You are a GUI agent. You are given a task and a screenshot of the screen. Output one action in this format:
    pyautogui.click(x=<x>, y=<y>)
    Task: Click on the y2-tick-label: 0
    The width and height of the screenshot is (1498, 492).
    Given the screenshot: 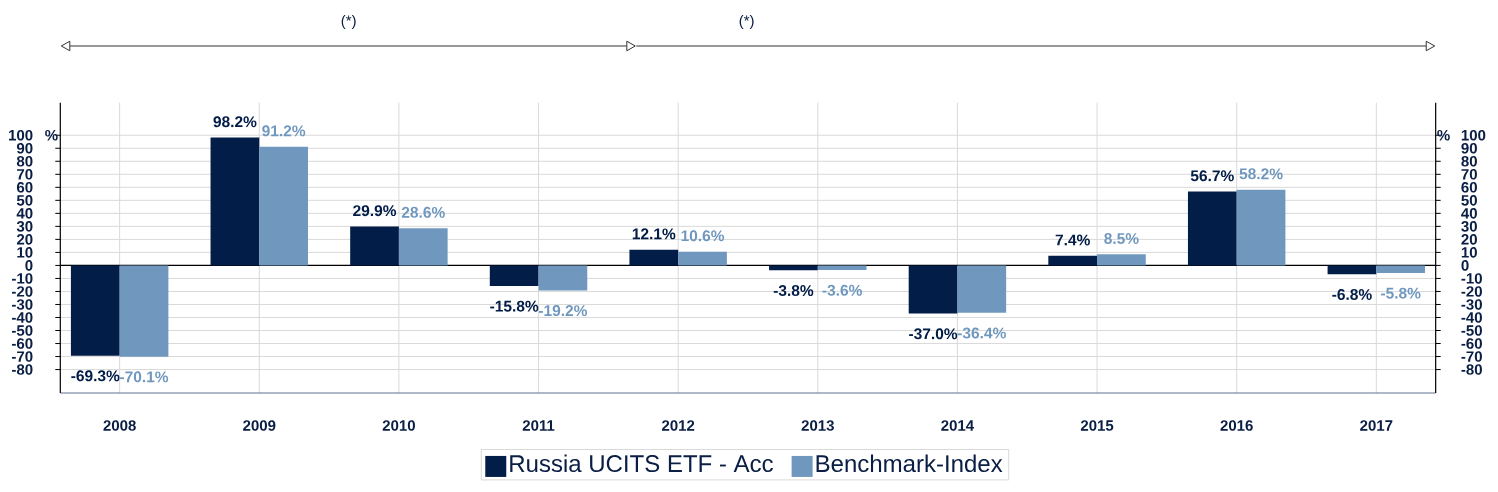 What is the action you would take?
    pyautogui.click(x=1465, y=265)
    